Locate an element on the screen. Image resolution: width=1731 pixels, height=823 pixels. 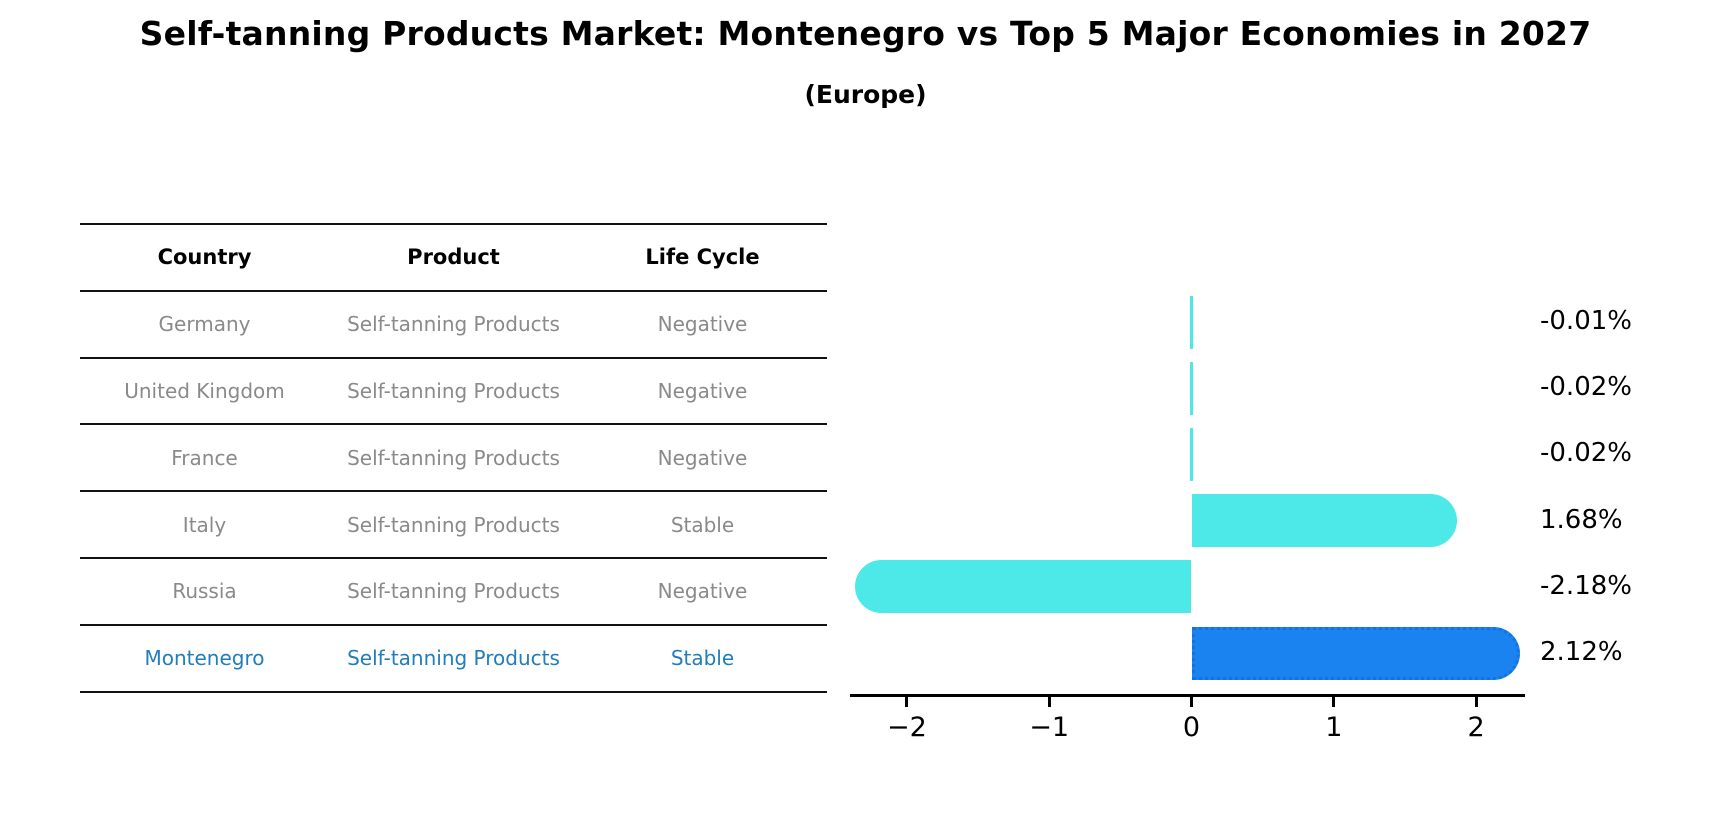
table-row: Germany Self-tanning Products Negative is located at coordinates (453, 325).